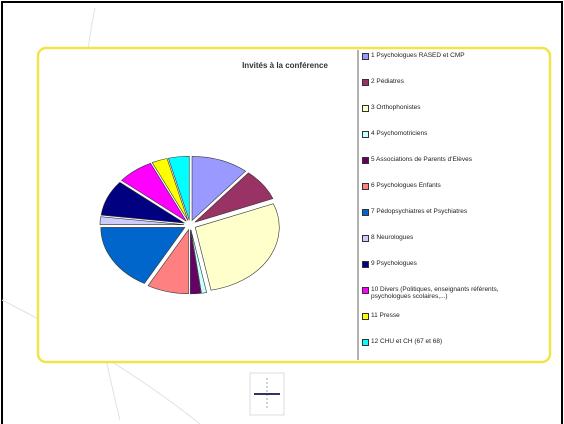 This screenshot has width=564, height=424. Describe the element at coordinates (396, 107) in the screenshot. I see `legend-label: 3 Orthophonistes` at that location.